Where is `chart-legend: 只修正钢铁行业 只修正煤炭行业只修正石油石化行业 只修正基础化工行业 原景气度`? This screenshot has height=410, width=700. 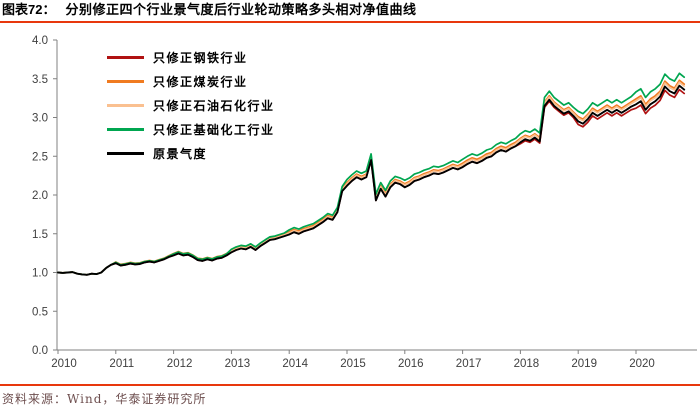 chart-legend: 只修正钢铁行业 只修正煤炭行业只修正石油石化行业 只修正基础化工行业 原景气度 is located at coordinates (191, 105).